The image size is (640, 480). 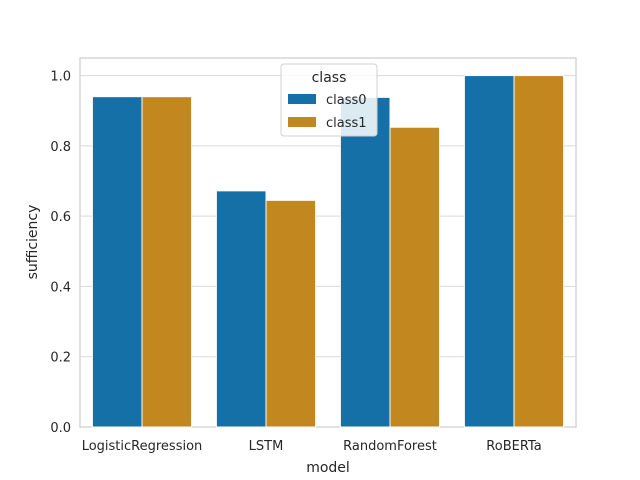 What do you see at coordinates (241, 309) in the screenshot?
I see `bar-class0-LSTM` at bounding box center [241, 309].